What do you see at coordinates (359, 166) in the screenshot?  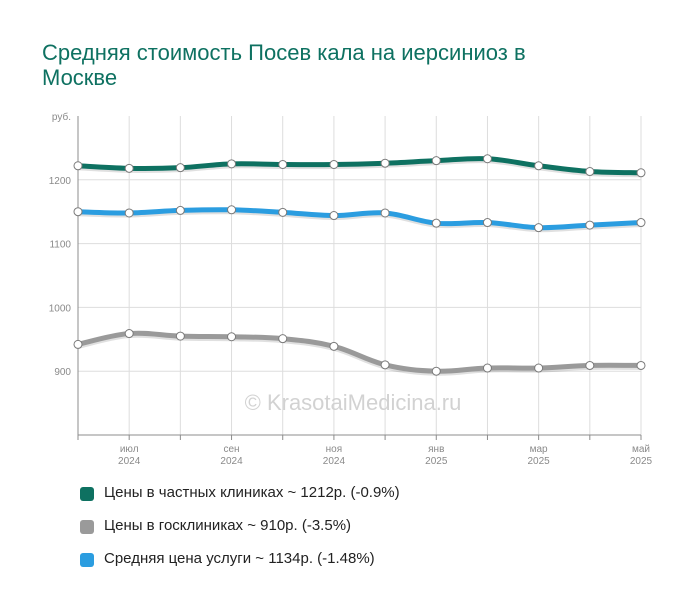 I see `series-line-private` at bounding box center [359, 166].